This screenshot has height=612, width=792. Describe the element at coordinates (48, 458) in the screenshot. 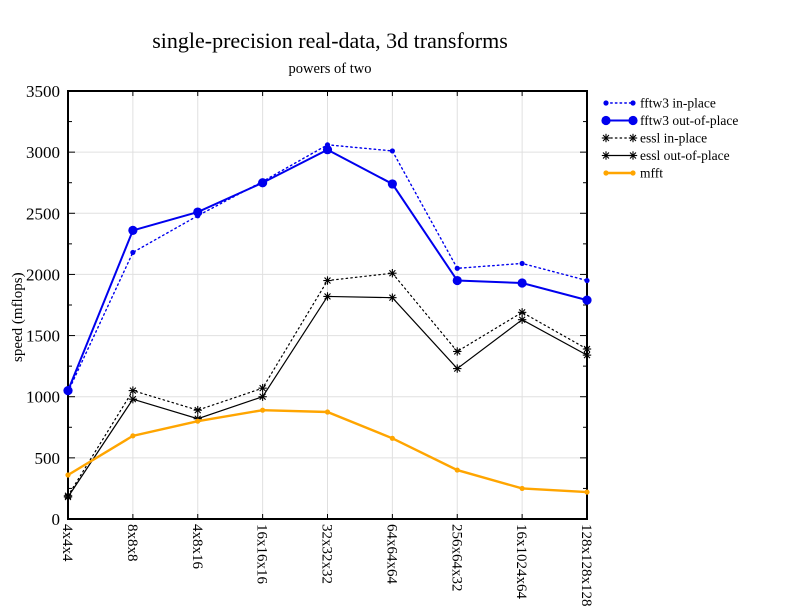

I see `y-tick-label: 500` at that location.